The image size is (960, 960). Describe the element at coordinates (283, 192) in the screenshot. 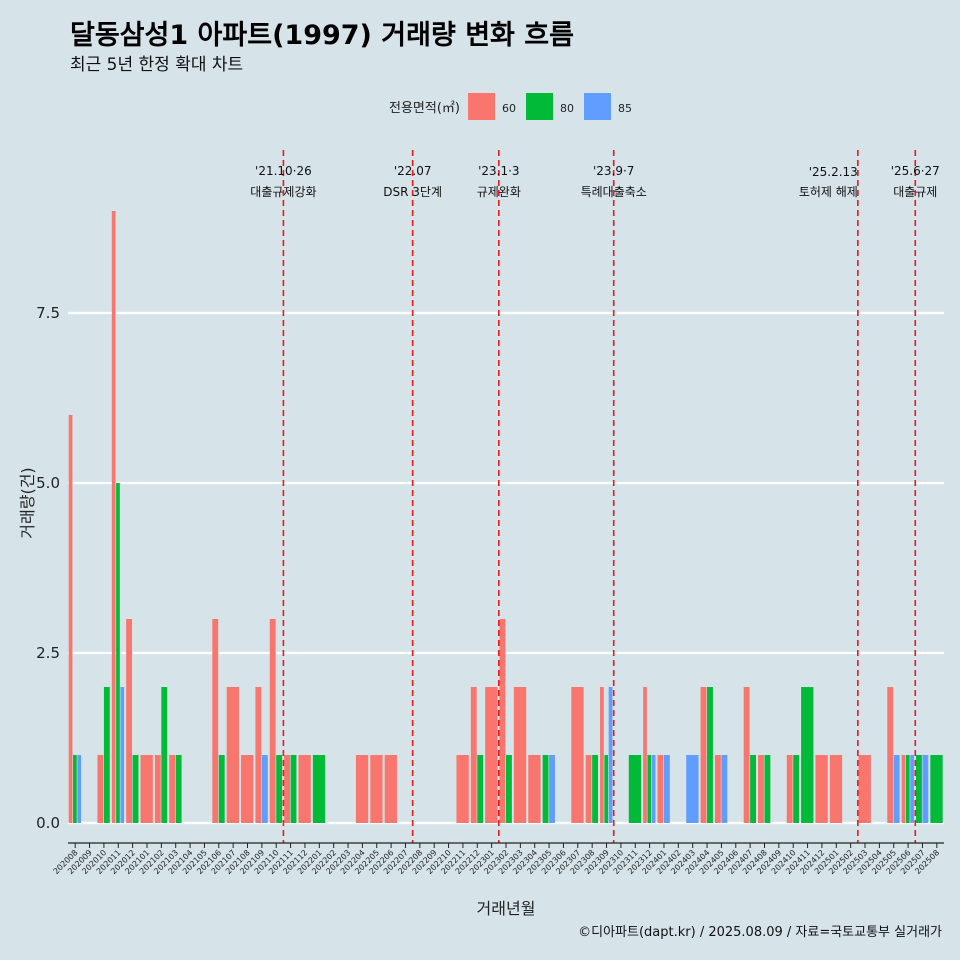

I see `event-label: 대출규제강화` at that location.